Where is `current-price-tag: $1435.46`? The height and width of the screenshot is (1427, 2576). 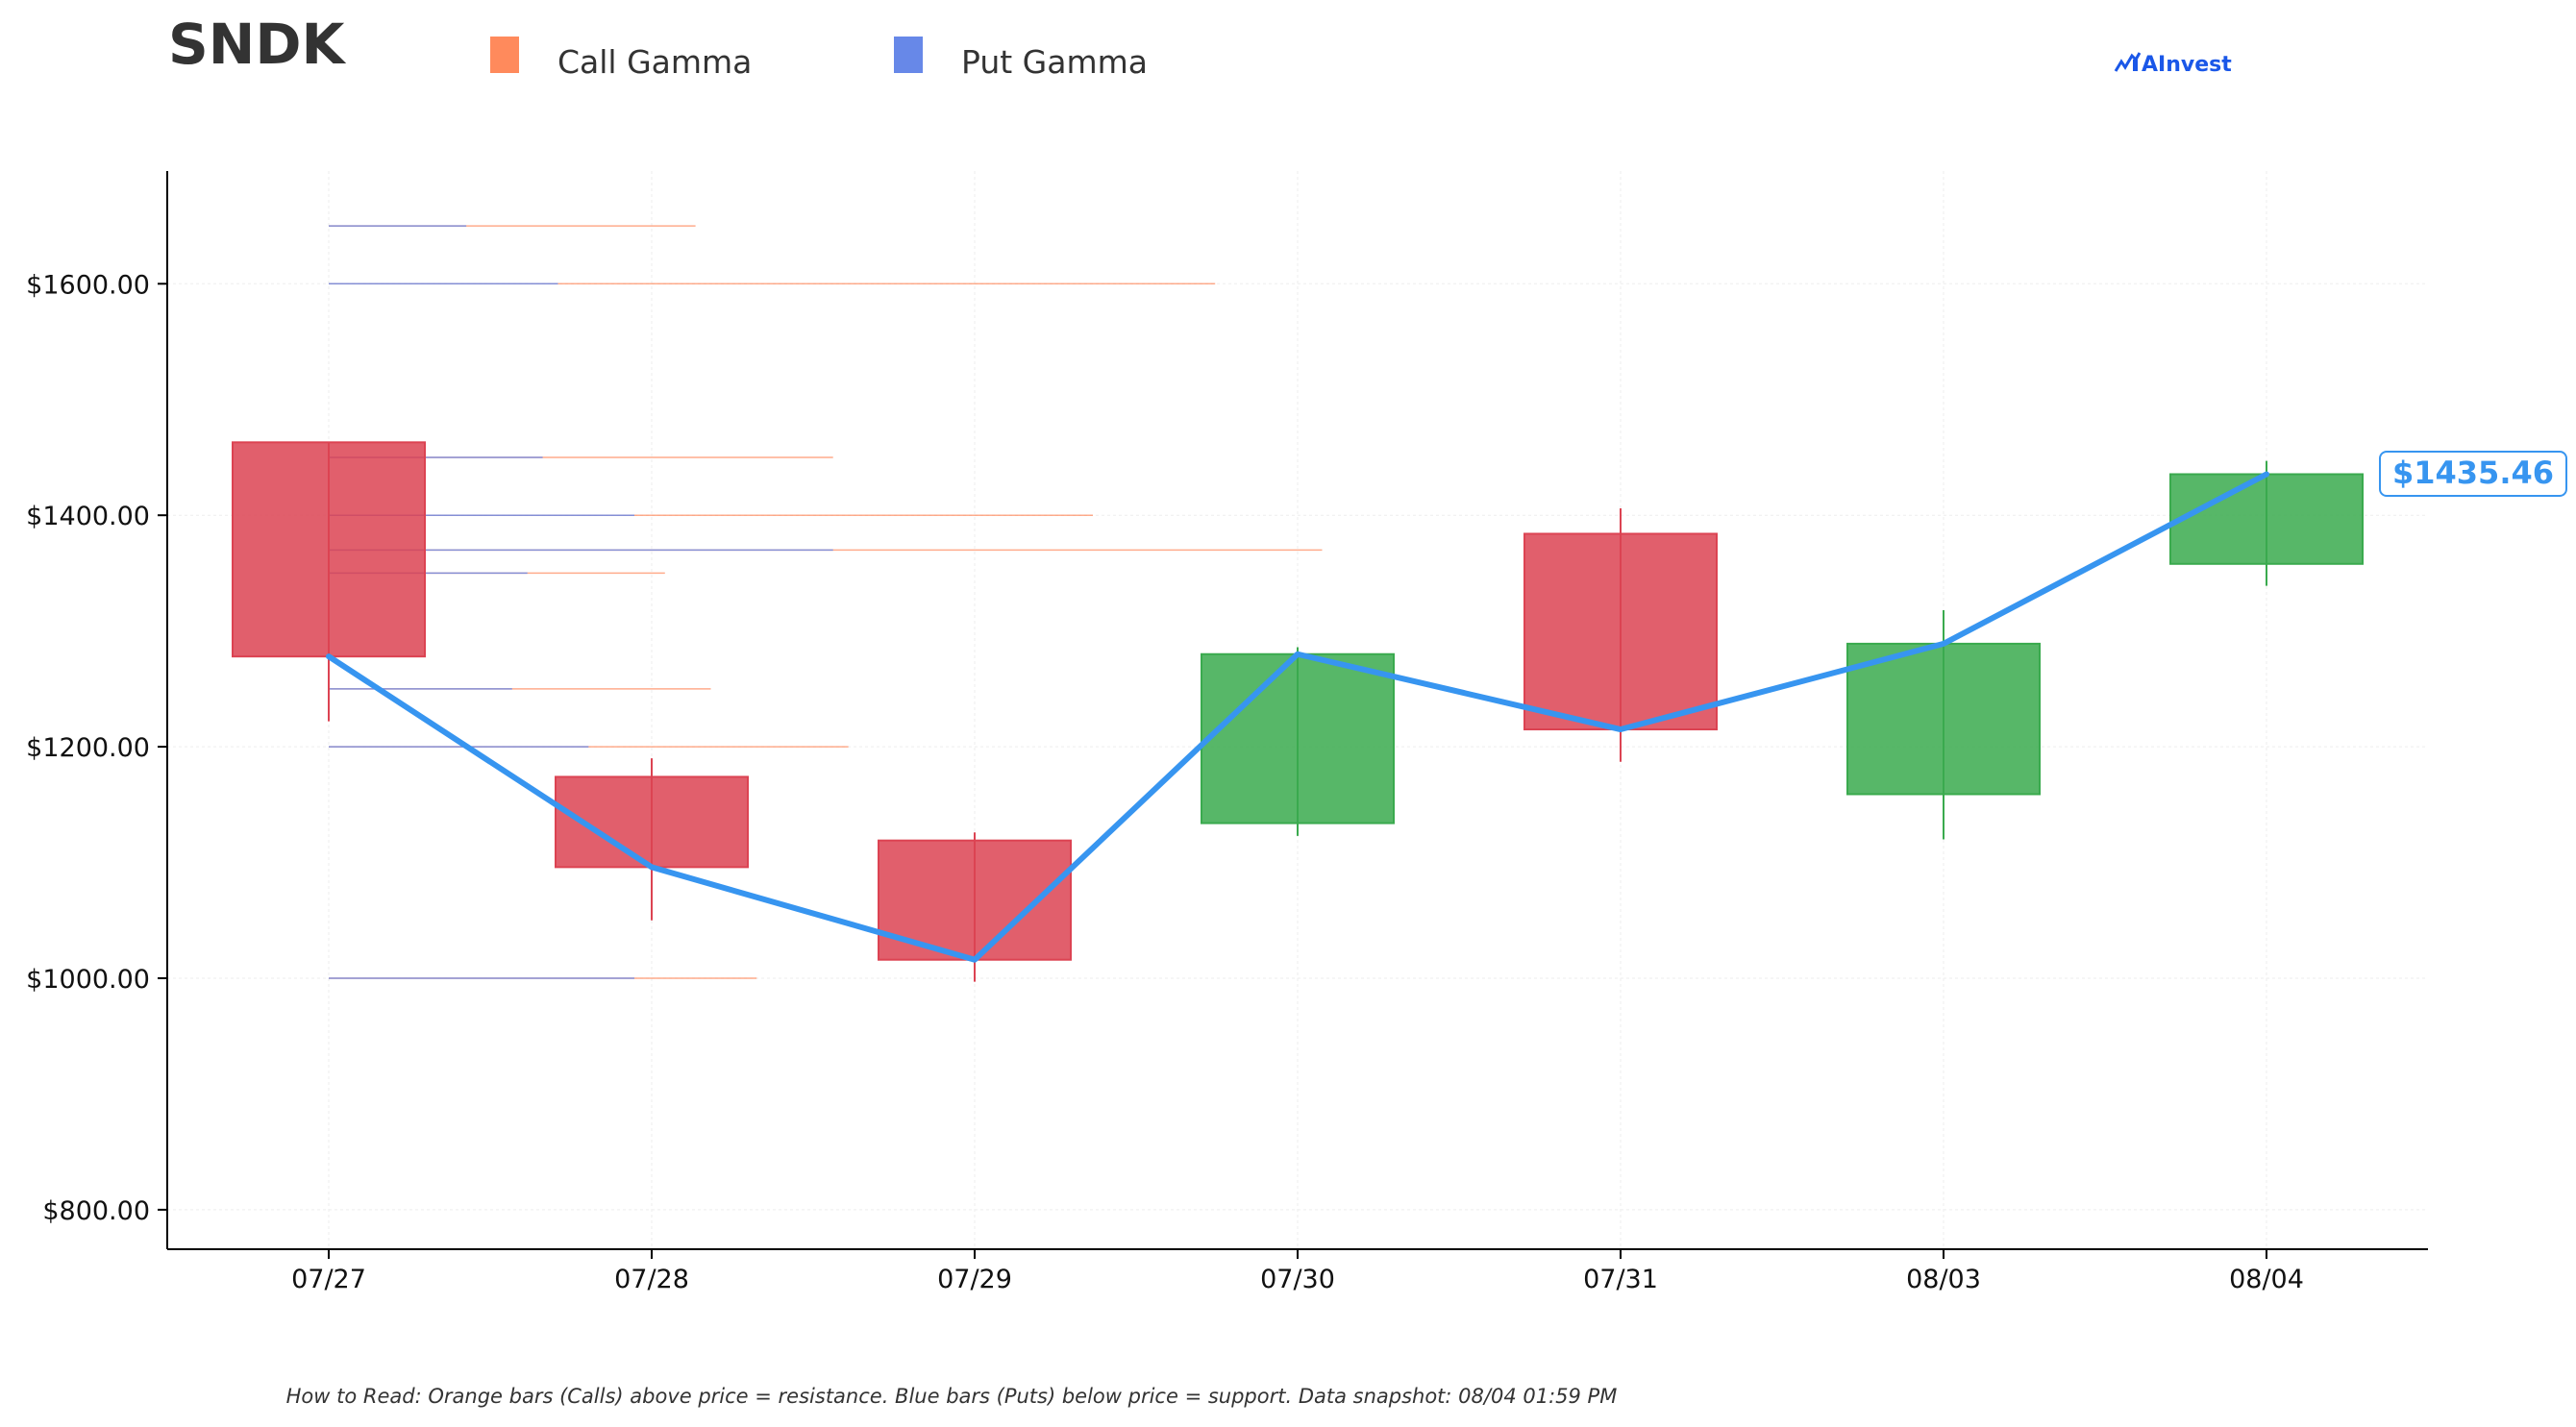
current-price-tag: $1435.46 is located at coordinates (2473, 474).